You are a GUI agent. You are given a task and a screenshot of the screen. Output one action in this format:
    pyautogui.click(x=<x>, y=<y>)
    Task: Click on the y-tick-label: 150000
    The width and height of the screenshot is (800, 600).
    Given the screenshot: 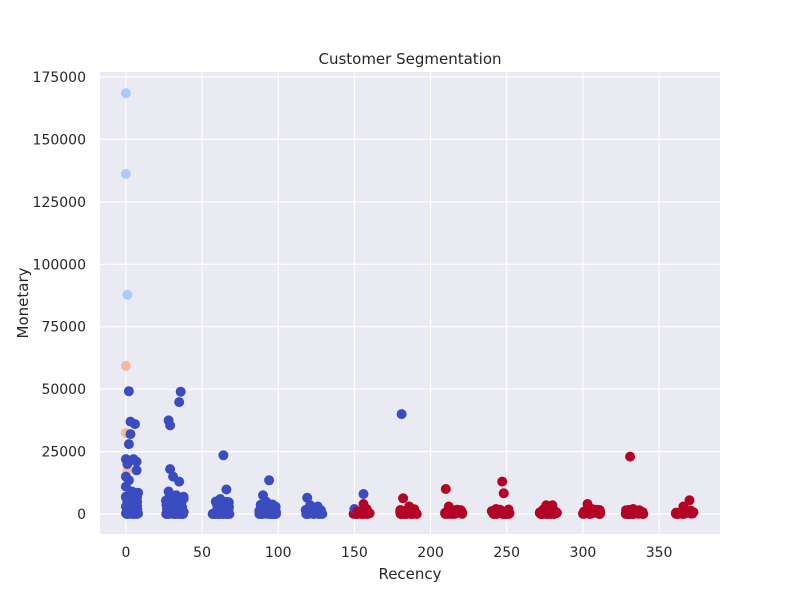 What is the action you would take?
    pyautogui.click(x=59, y=140)
    